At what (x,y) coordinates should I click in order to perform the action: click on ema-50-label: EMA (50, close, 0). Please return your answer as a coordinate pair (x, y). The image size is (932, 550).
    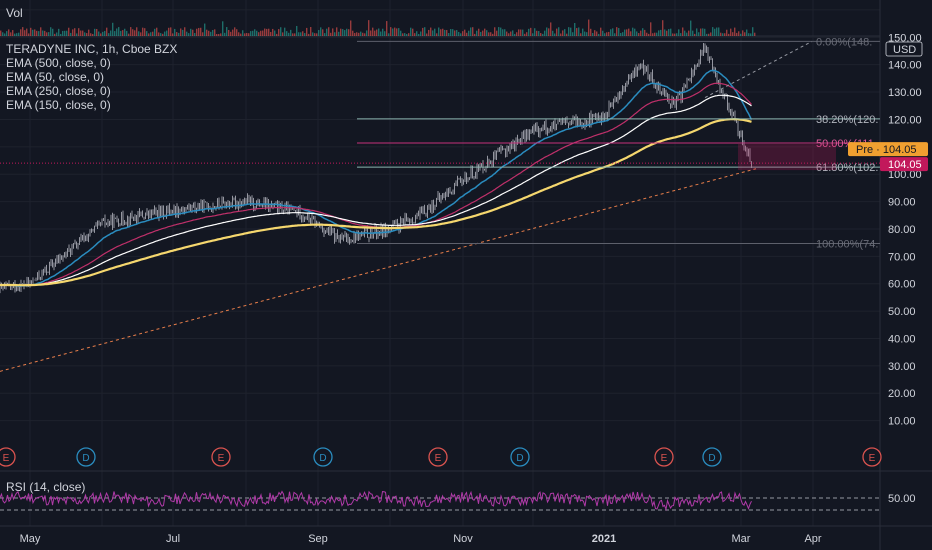
    Looking at the image, I should click on (55, 77).